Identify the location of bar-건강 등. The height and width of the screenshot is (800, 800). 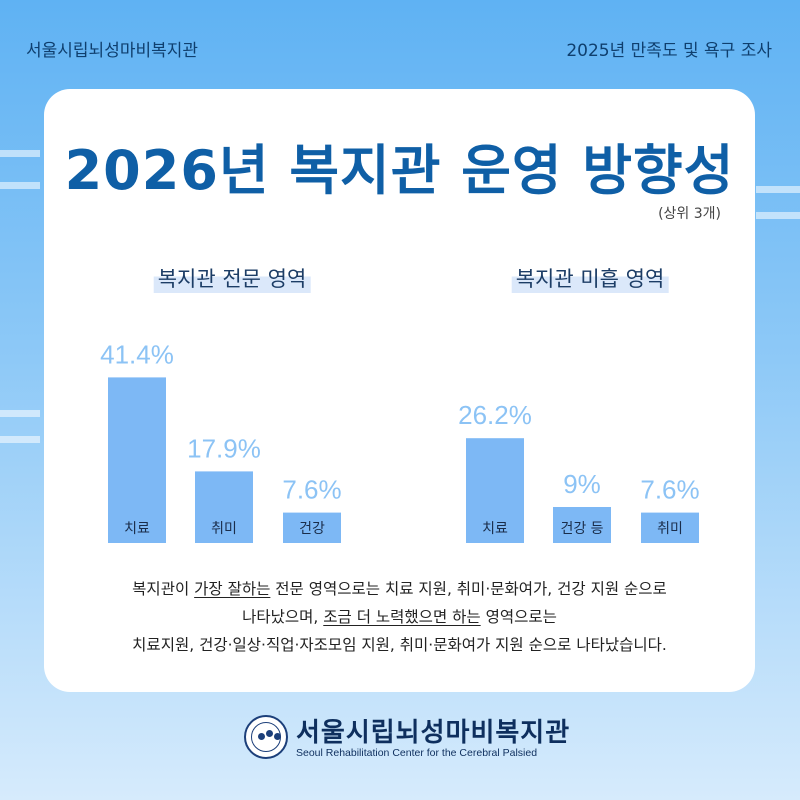
(582, 525).